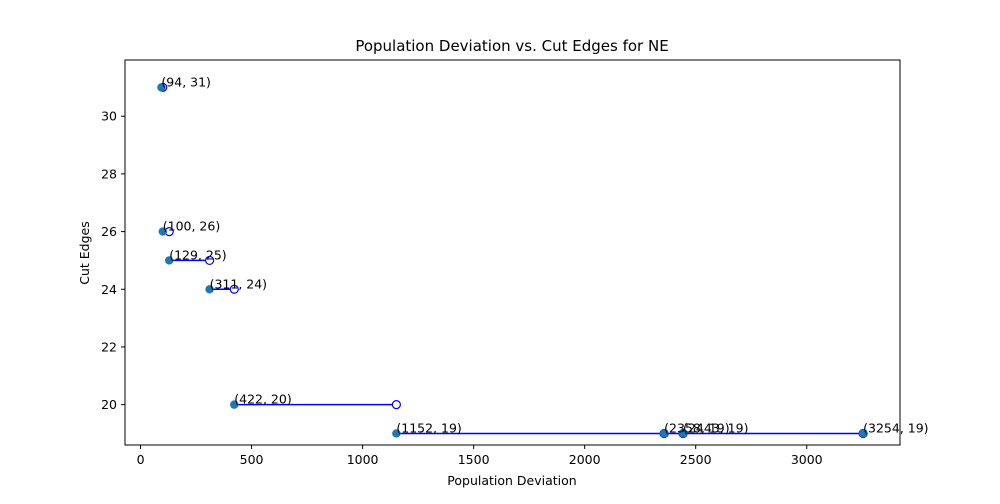  Describe the element at coordinates (109, 404) in the screenshot. I see `y-tick-label: 20` at that location.